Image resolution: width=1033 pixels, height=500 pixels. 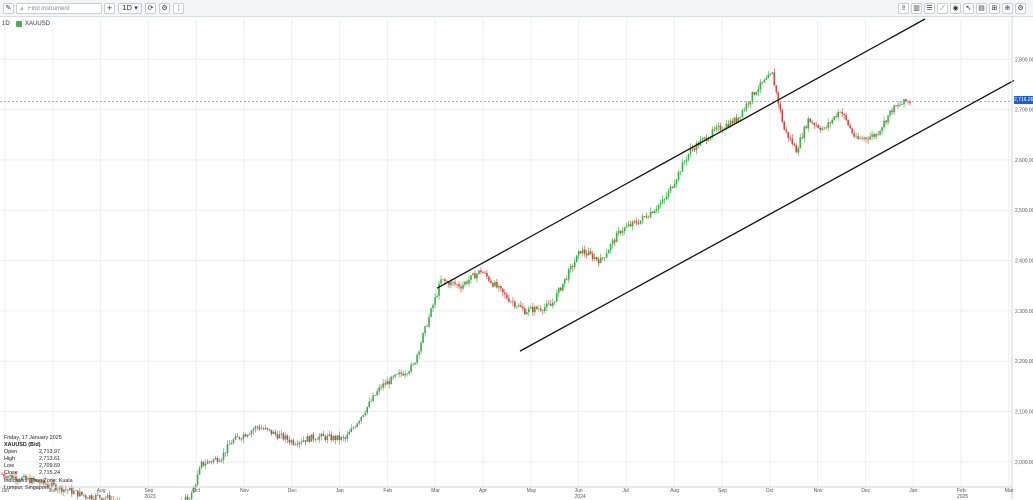 What do you see at coordinates (6, 24) in the screenshot?
I see `chart-timeframe: 1D` at bounding box center [6, 24].